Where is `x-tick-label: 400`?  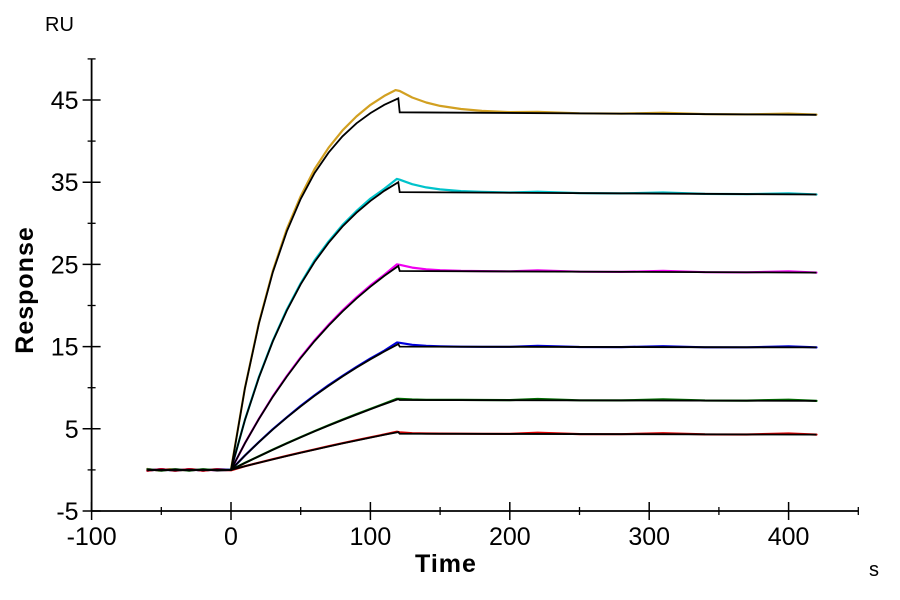 x-tick-label: 400 is located at coordinates (789, 537).